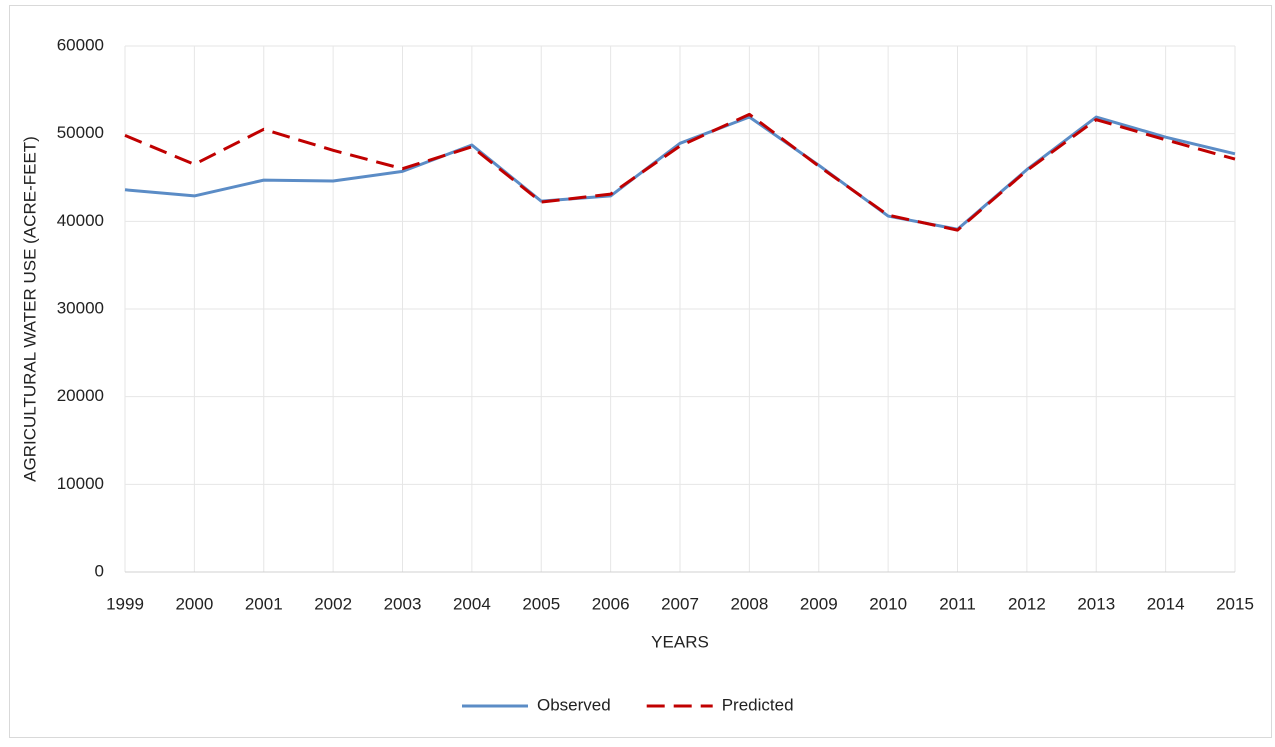 The height and width of the screenshot is (747, 1275). Describe the element at coordinates (574, 704) in the screenshot. I see `legend-label: Observed` at that location.